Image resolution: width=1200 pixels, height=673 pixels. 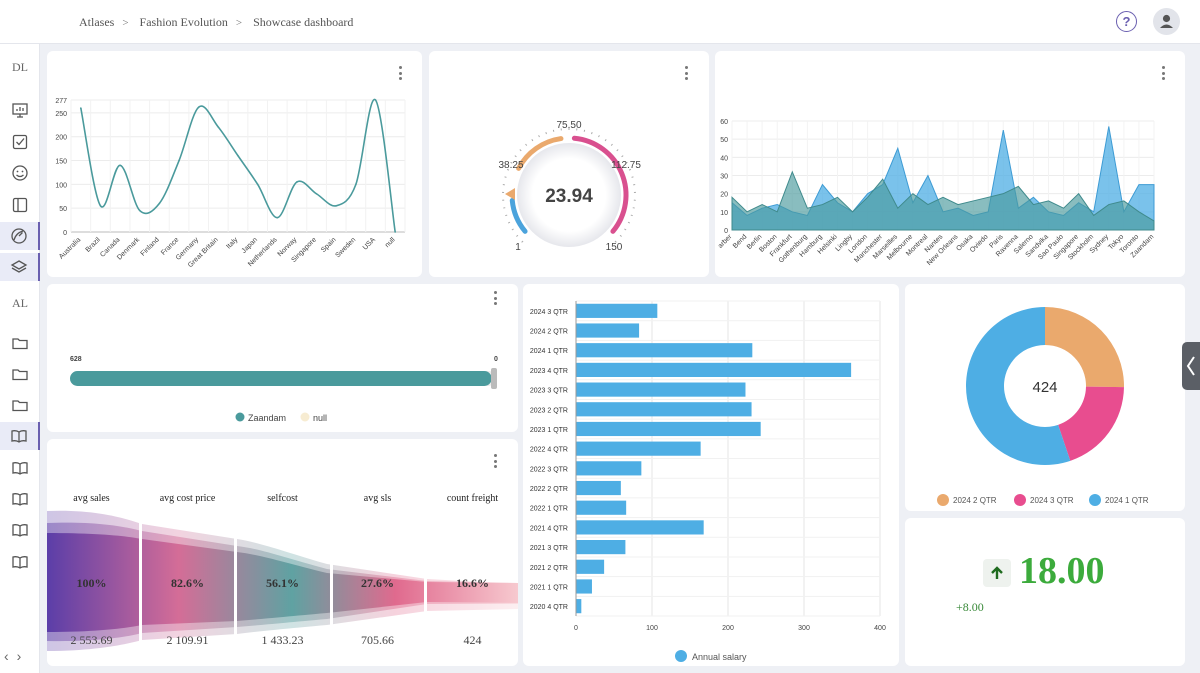 What do you see at coordinates (494, 378) in the screenshot?
I see `progress-handle` at bounding box center [494, 378].